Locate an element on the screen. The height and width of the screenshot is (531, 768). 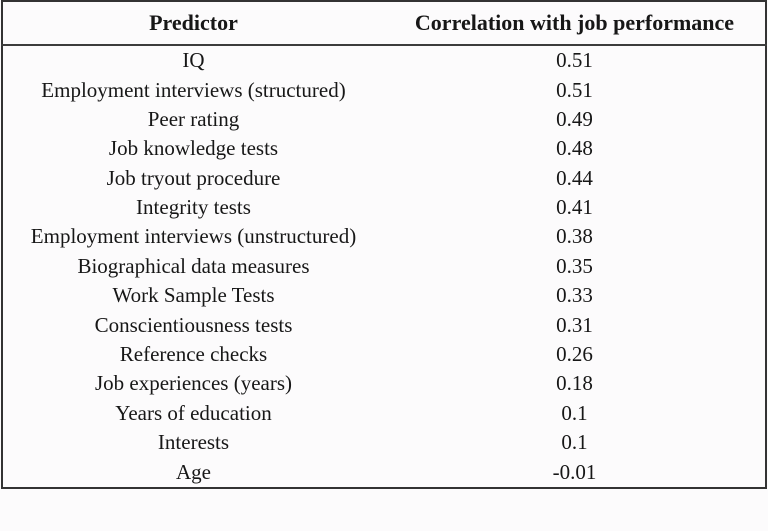
table-row: Conscientiousness tests 0.31 is located at coordinates (384, 325).